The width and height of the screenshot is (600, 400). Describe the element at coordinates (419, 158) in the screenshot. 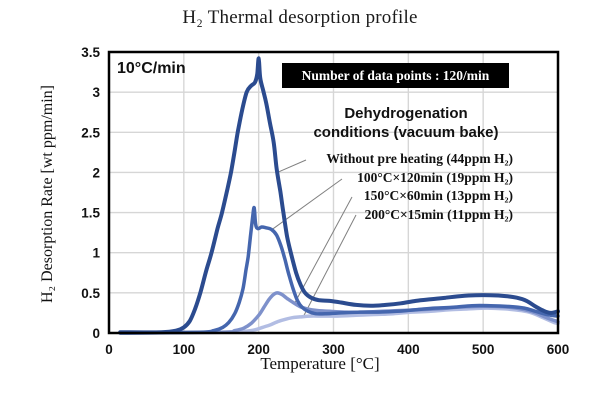

I see `series-label-without-pre-heating: Without pre heating (44ppm H₂)` at that location.